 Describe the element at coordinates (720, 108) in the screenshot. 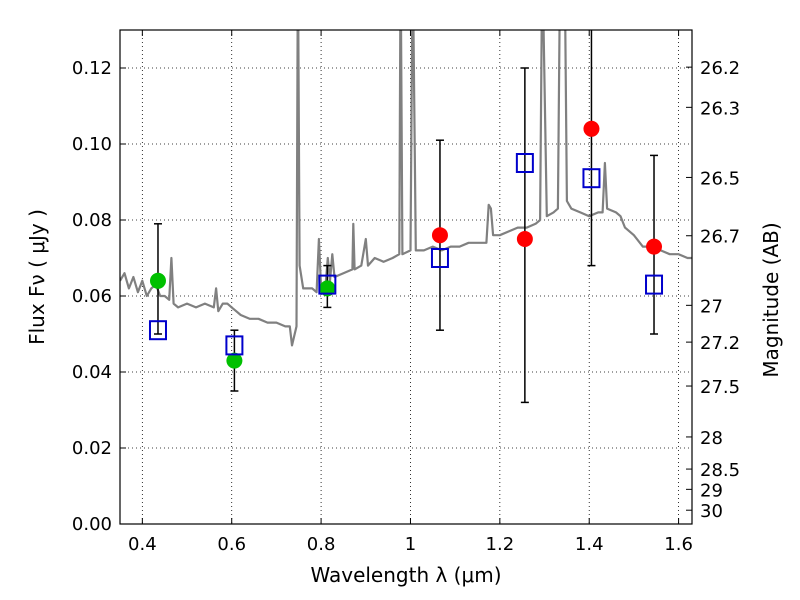

I see `mag-tick-label: 26.3` at that location.